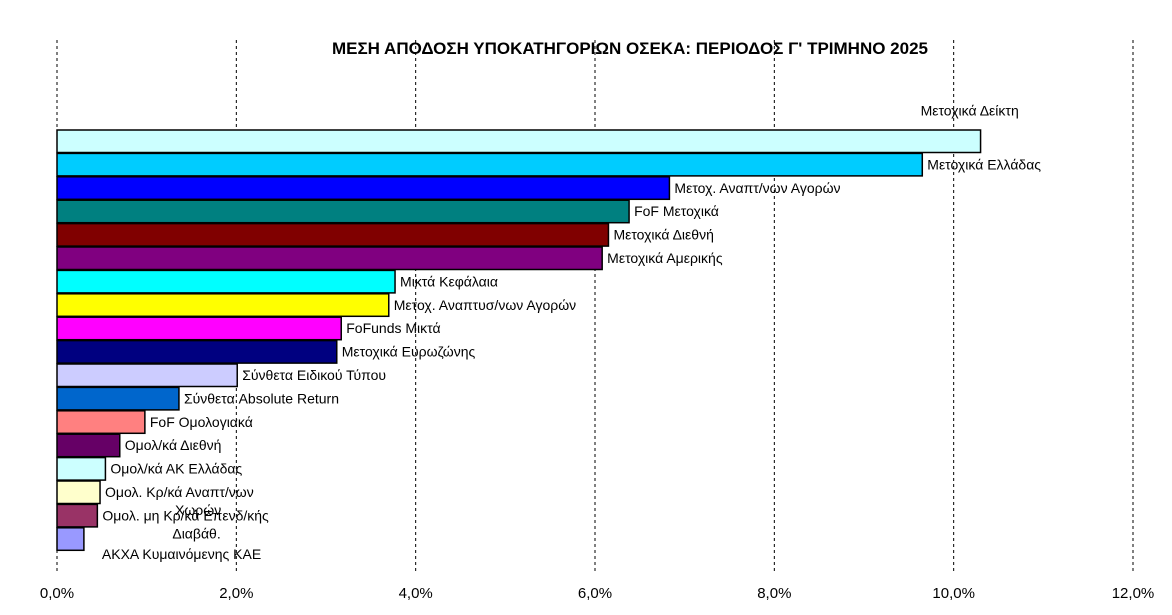 This screenshot has height=615, width=1172. Describe the element at coordinates (176, 469) in the screenshot. I see `bar-label: Ομολ/κά ΑΚ Ελλάδας` at that location.